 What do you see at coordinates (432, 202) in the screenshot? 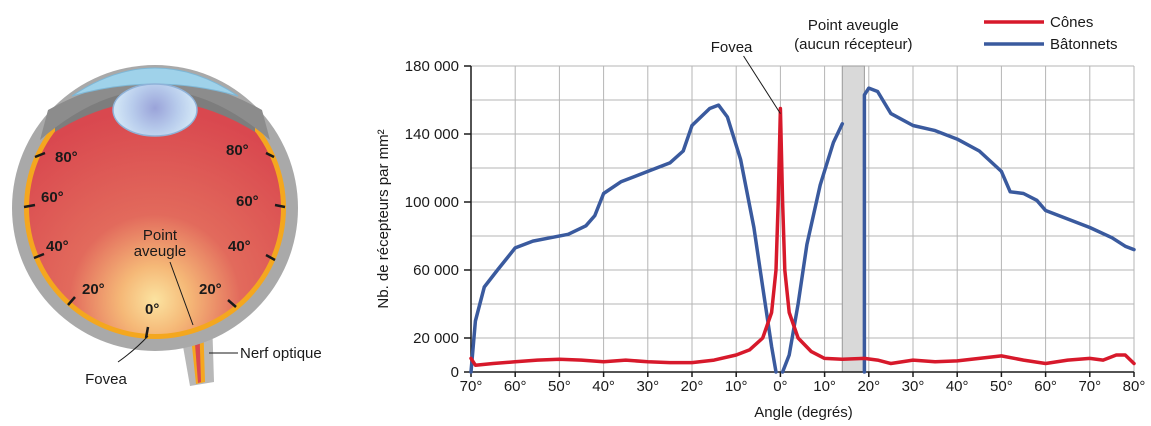
I see `y-tick-label: 100 000` at bounding box center [432, 202].